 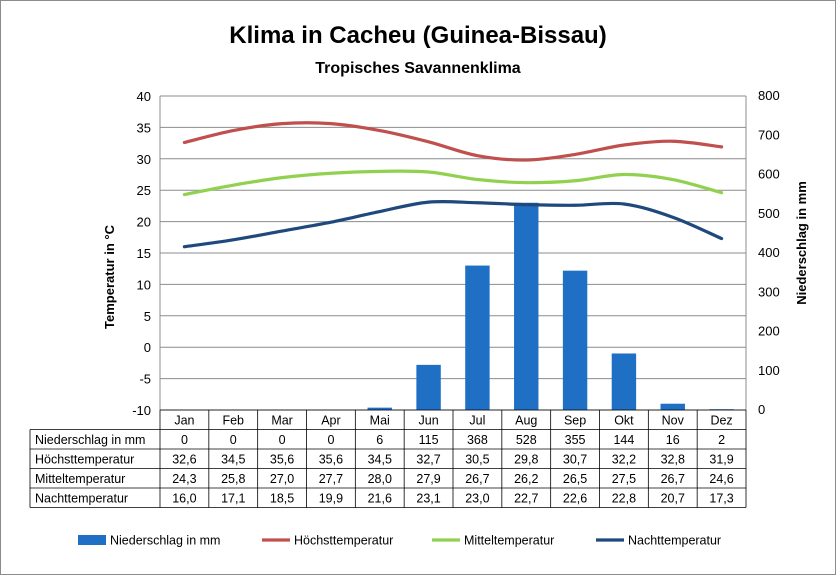 What do you see at coordinates (418, 68) in the screenshot?
I see `chart-subtitle: Tropisches Savannenklima` at bounding box center [418, 68].